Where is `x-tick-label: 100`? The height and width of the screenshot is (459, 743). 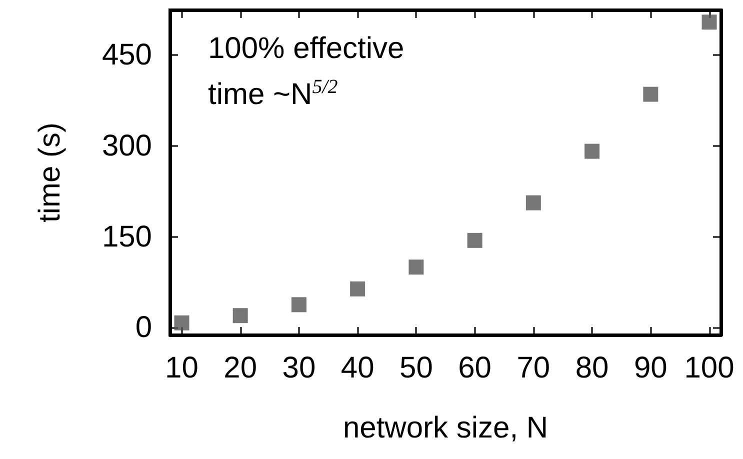
x-tick-label: 100 is located at coordinates (709, 368).